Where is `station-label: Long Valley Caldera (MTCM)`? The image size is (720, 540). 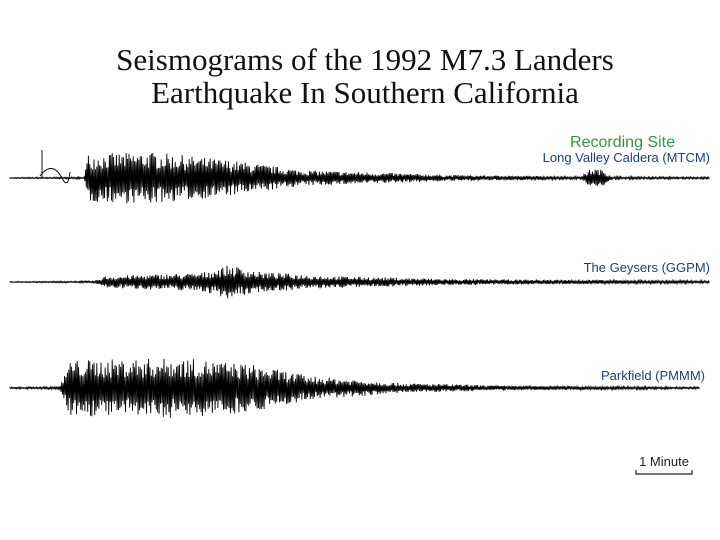 station-label: Long Valley Caldera (MTCM) is located at coordinates (626, 157).